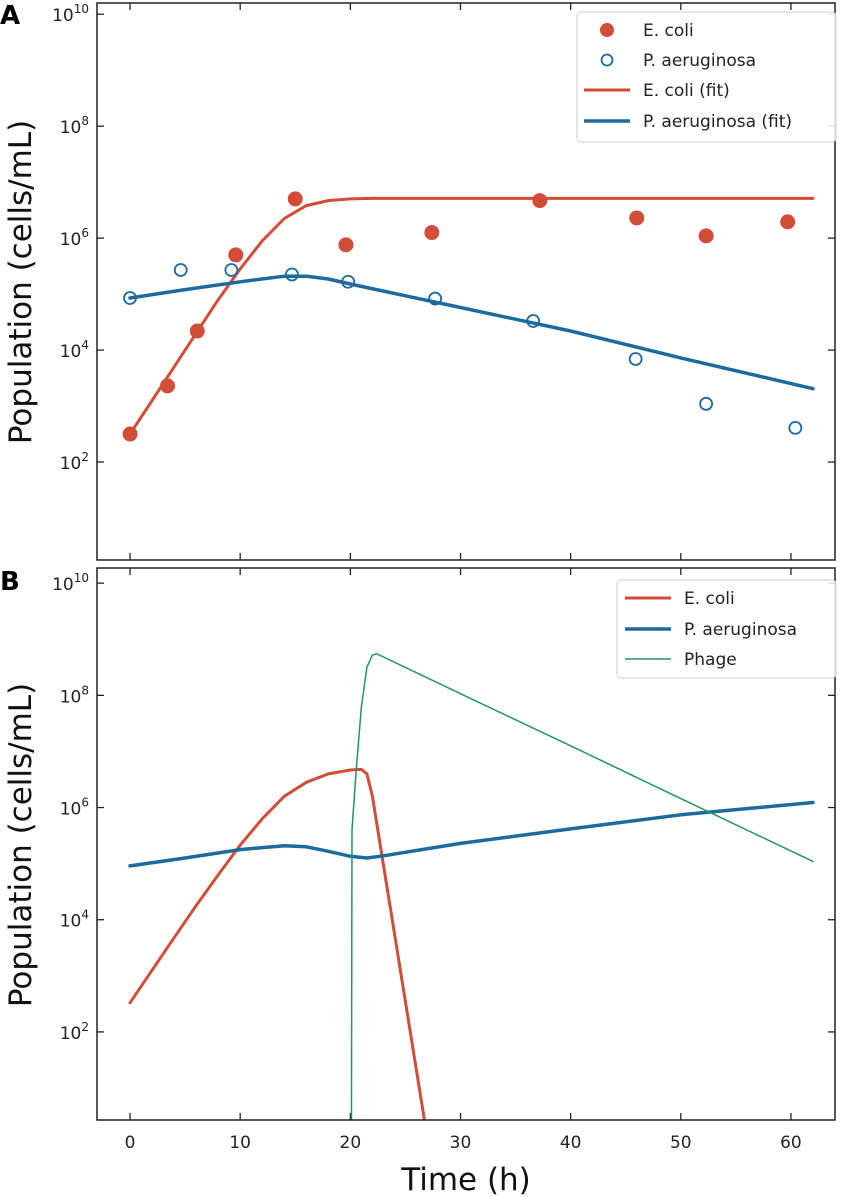  I want to click on panel-letter-a: A, so click(10, 16).